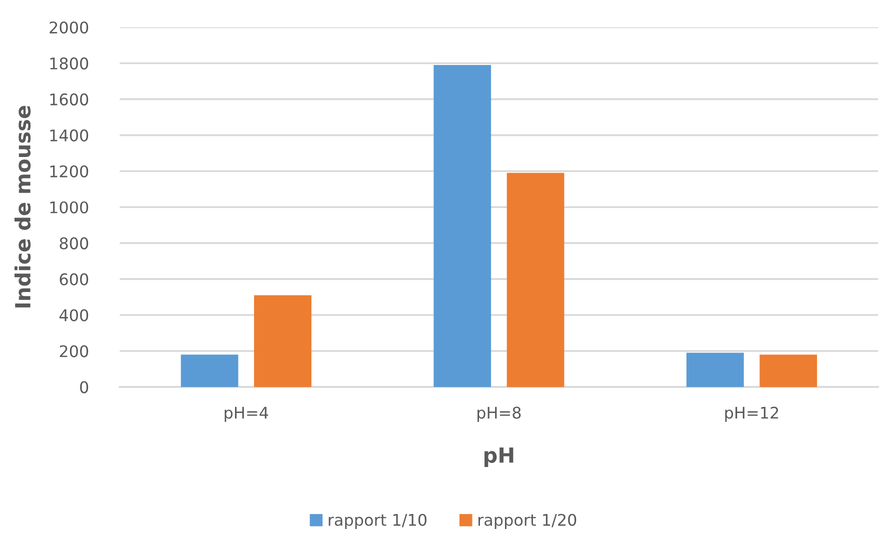 The image size is (887, 545). Describe the element at coordinates (74, 351) in the screenshot. I see `y-tick-label: 200` at that location.